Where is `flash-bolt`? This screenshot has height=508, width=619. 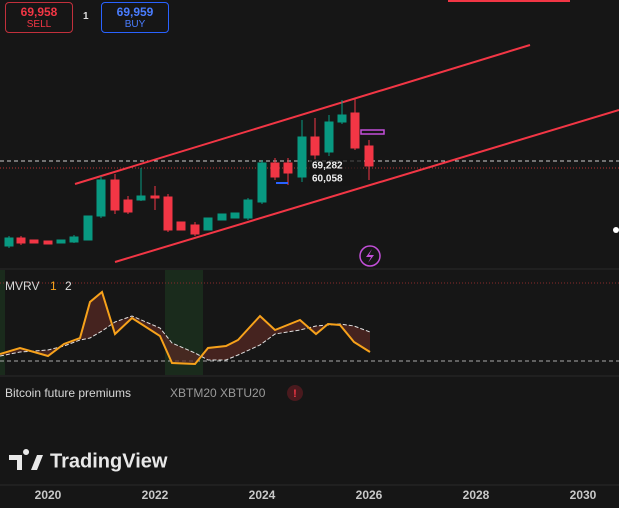 flash-bolt is located at coordinates (370, 256).